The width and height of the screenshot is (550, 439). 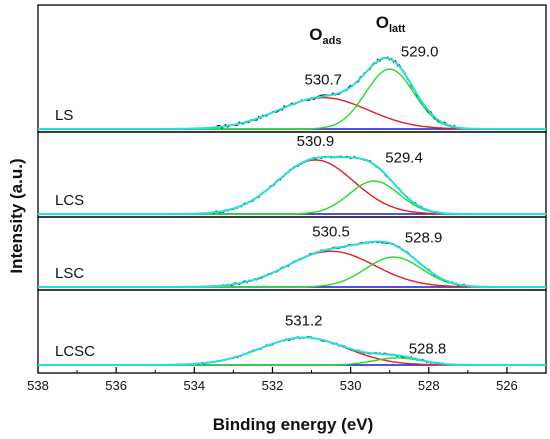 What do you see at coordinates (323, 79) in the screenshot?
I see `ads-peak-label-ls: 530.7` at bounding box center [323, 79].